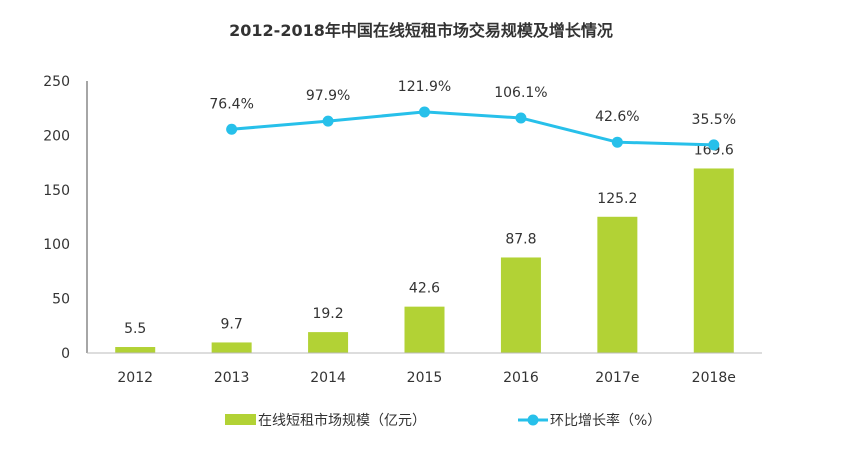 This screenshot has width=843, height=451. Describe the element at coordinates (425, 378) in the screenshot. I see `x-tick-label: 2015` at that location.